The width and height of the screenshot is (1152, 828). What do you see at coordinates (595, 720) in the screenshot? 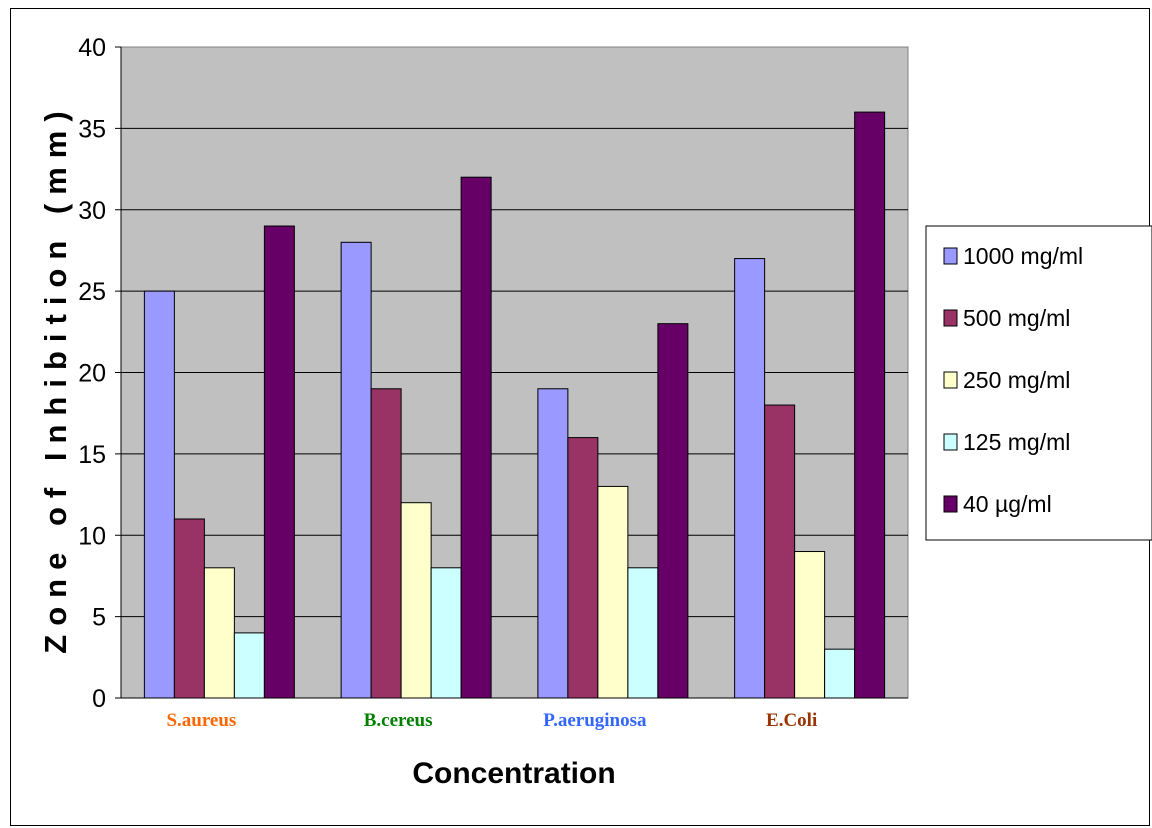
I see `x-category-label: P.aeruginosa` at bounding box center [595, 720].